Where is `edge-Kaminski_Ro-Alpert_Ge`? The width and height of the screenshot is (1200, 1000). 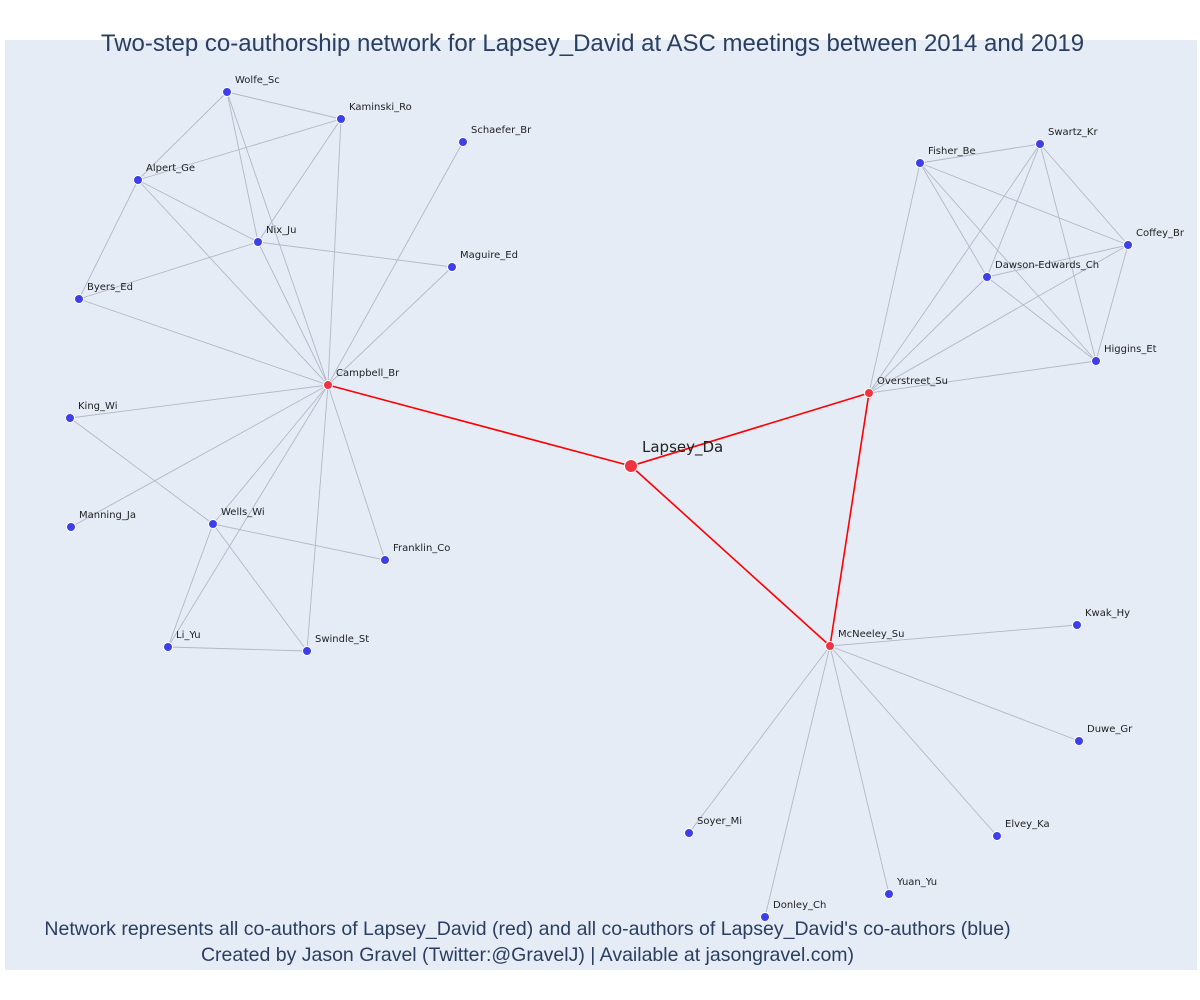
edge-Kaminski_Ro-Alpert_Ge is located at coordinates (239, 149).